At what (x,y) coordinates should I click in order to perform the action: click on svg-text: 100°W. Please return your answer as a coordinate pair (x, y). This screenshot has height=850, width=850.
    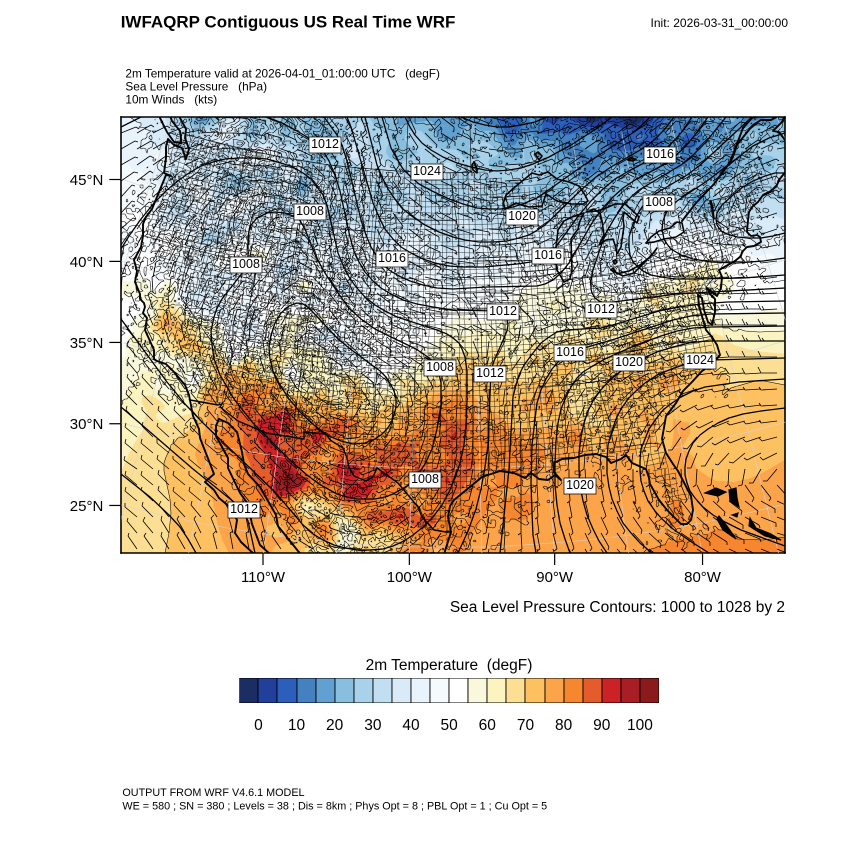
    Looking at the image, I should click on (410, 577).